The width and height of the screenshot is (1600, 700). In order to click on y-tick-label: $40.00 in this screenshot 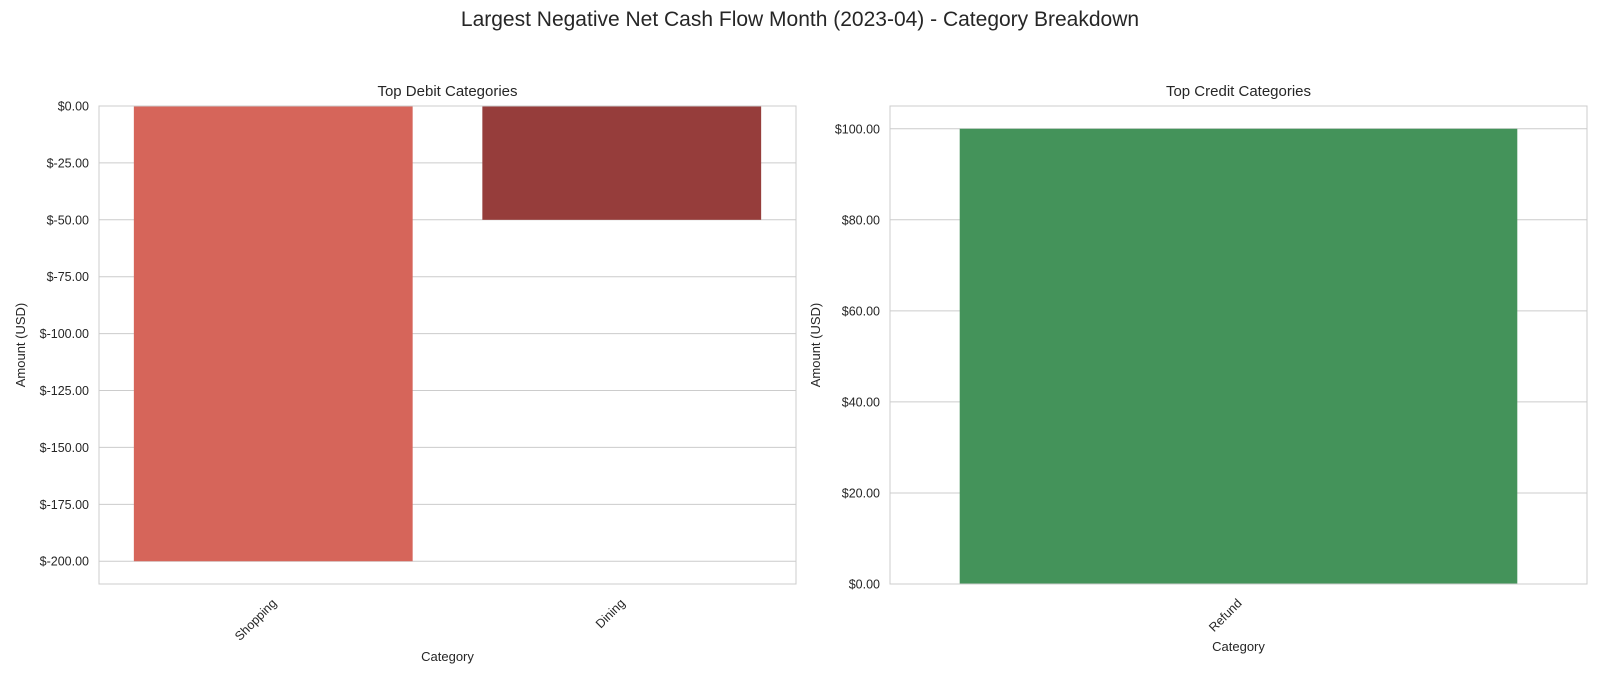, I will do `click(861, 402)`.